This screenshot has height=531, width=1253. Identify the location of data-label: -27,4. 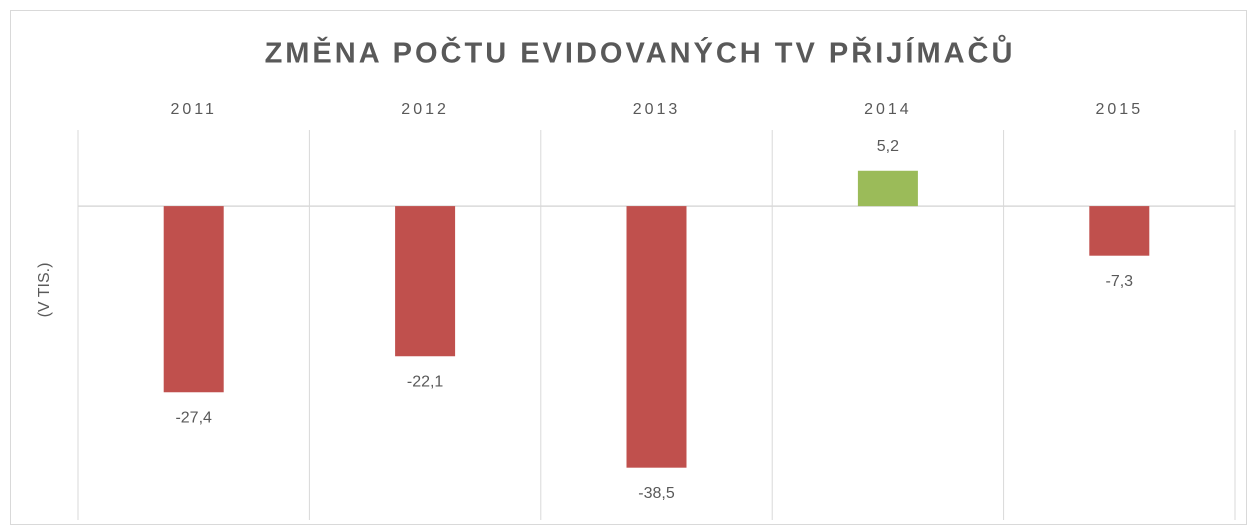
(193, 417).